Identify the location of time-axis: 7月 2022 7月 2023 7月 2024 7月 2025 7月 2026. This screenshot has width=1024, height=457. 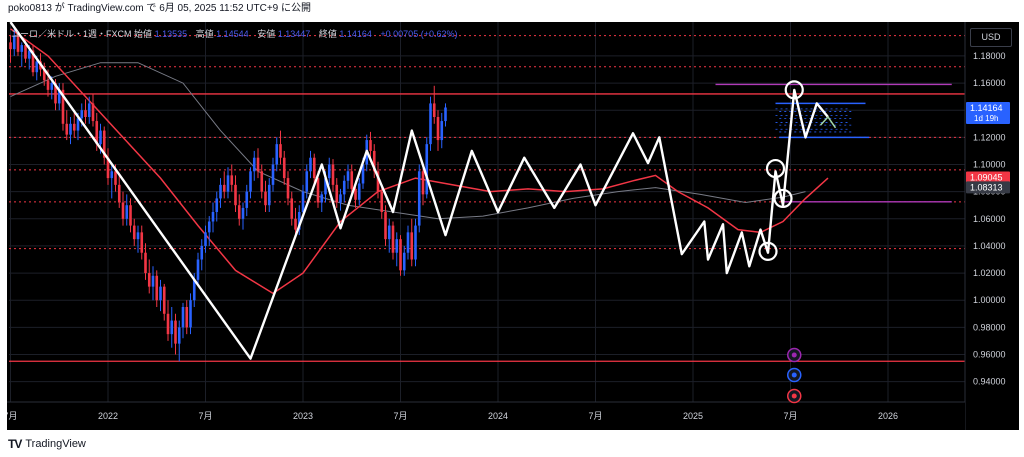
(486, 415).